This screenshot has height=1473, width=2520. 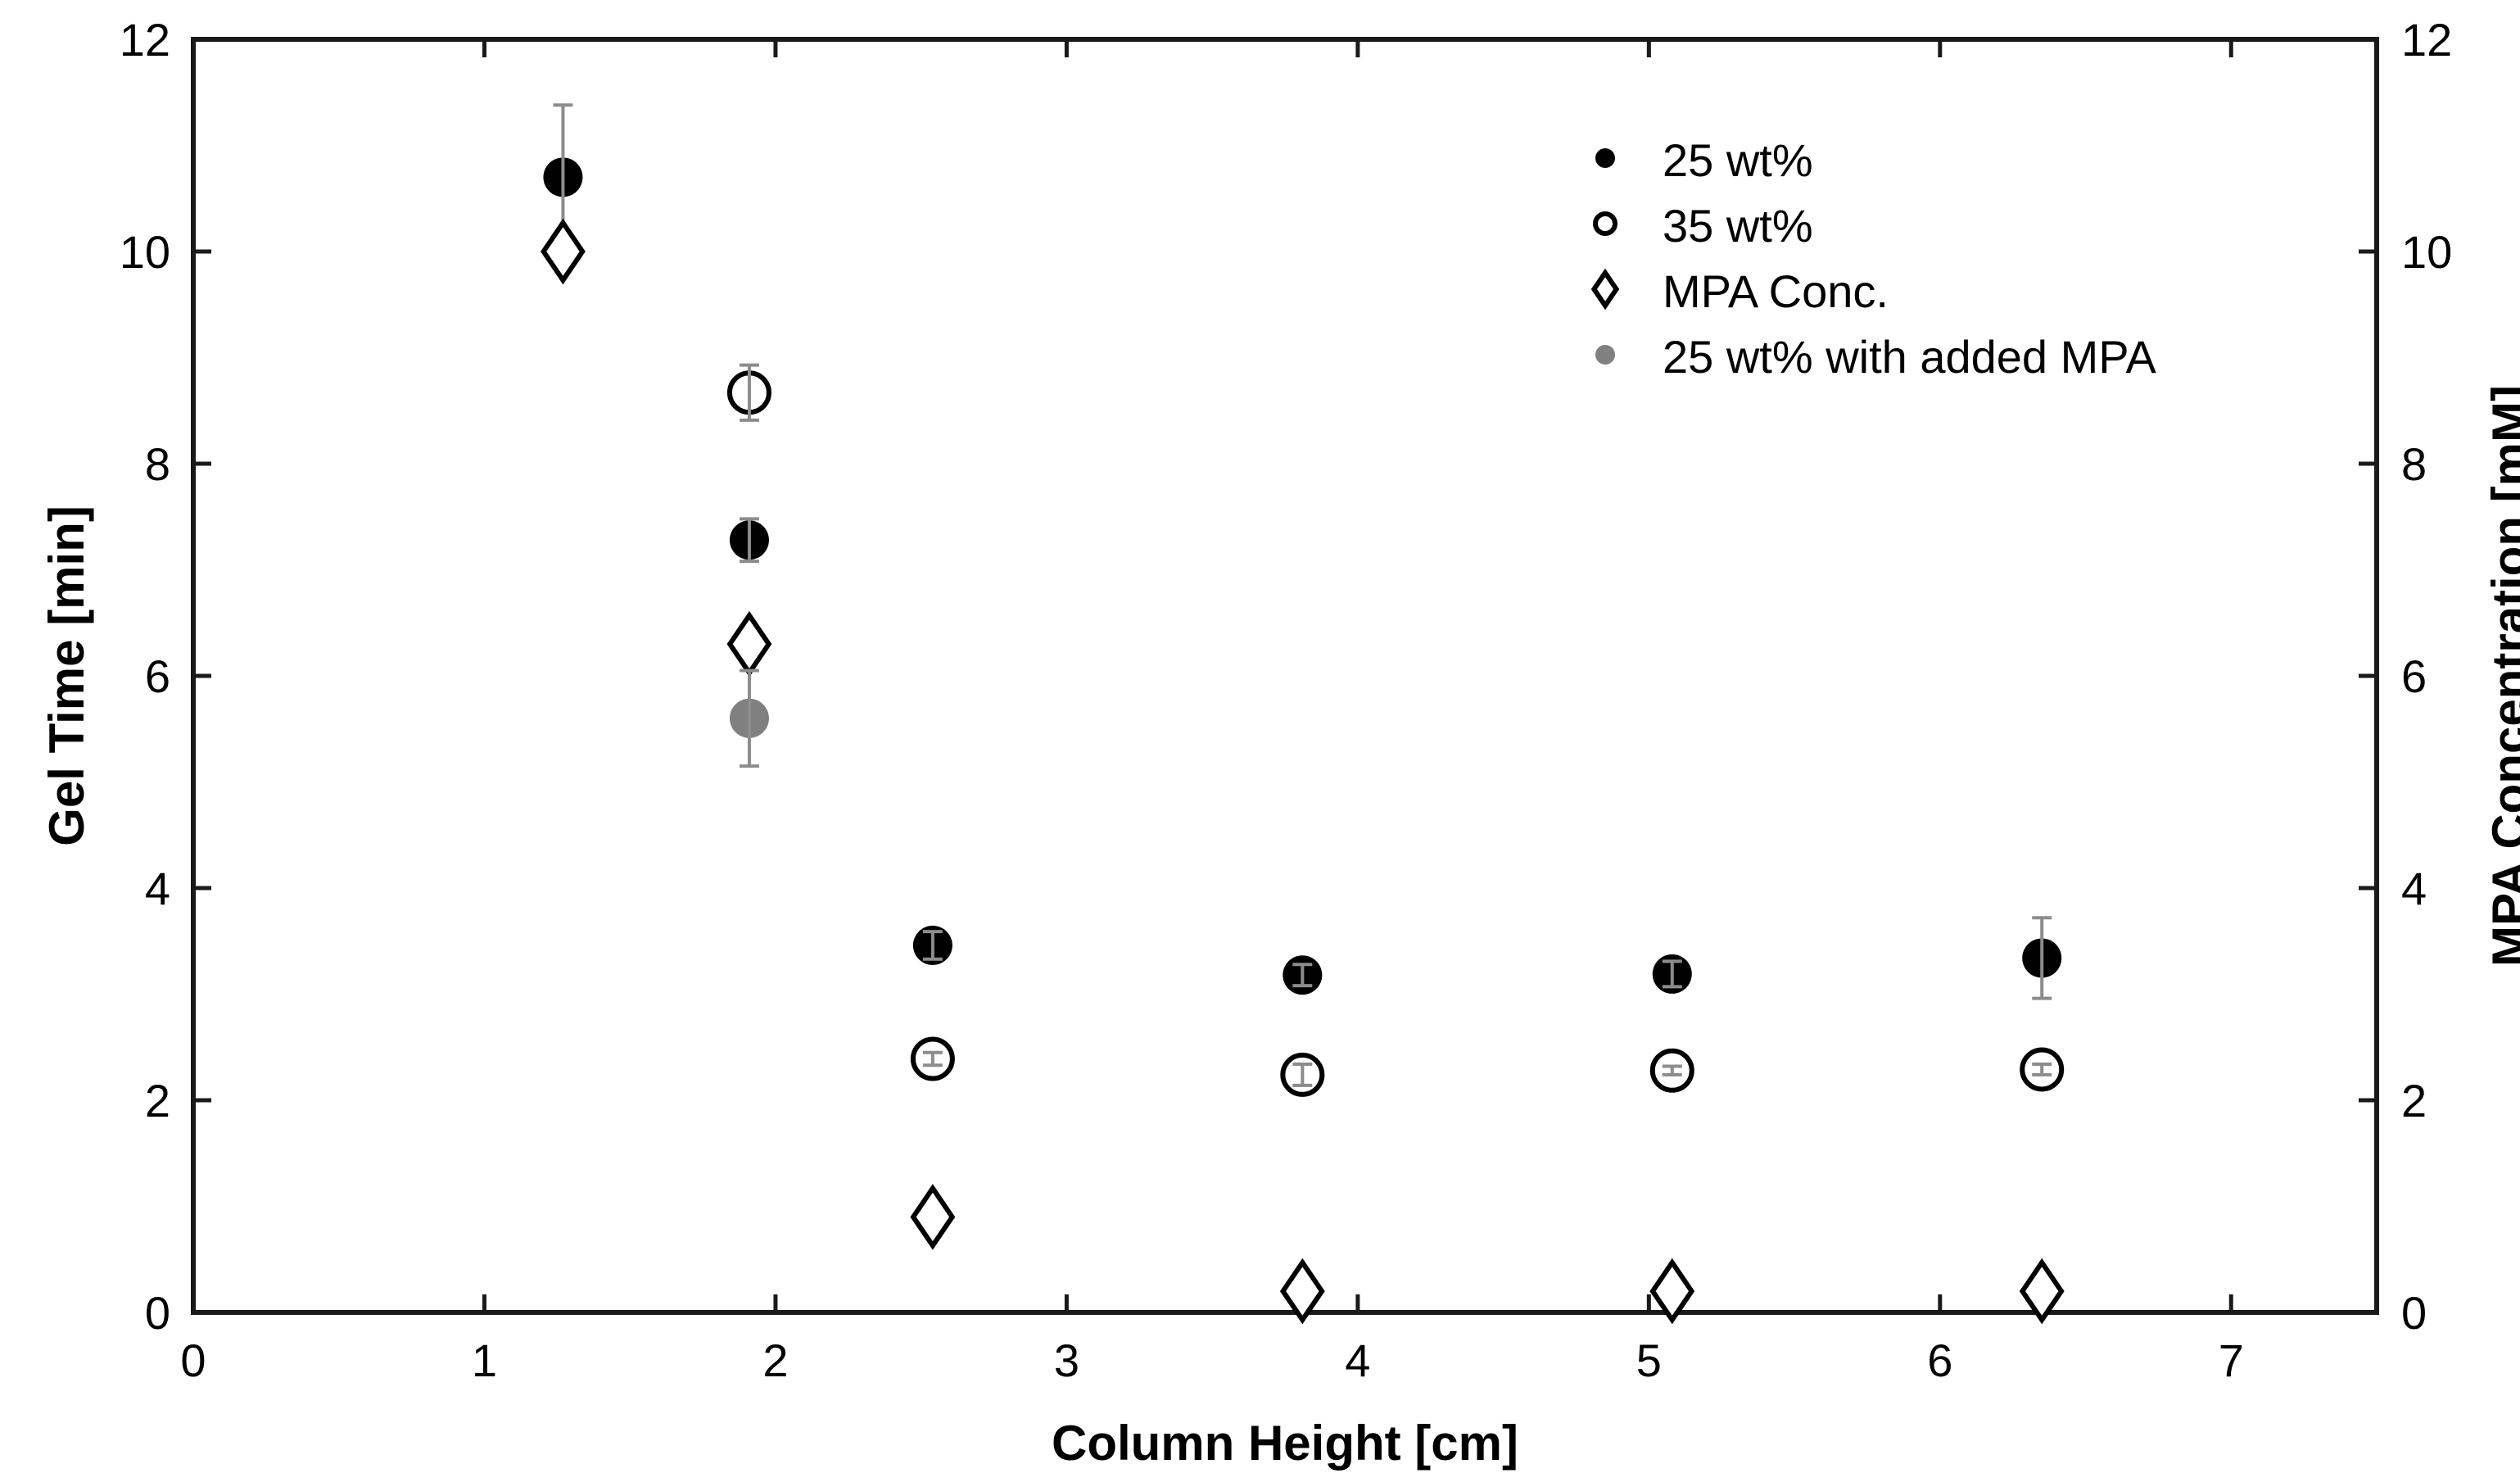 What do you see at coordinates (145, 252) in the screenshot?
I see `y-tick-label: 10` at bounding box center [145, 252].